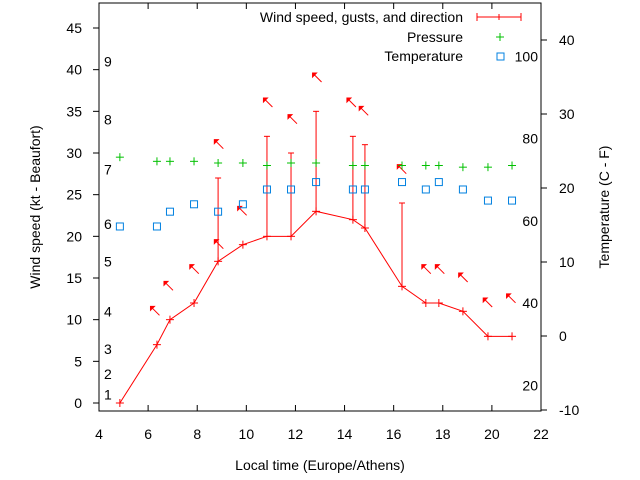 This screenshot has width=640, height=480. Describe the element at coordinates (530, 139) in the screenshot. I see `fahrenheit-label: 80` at that location.